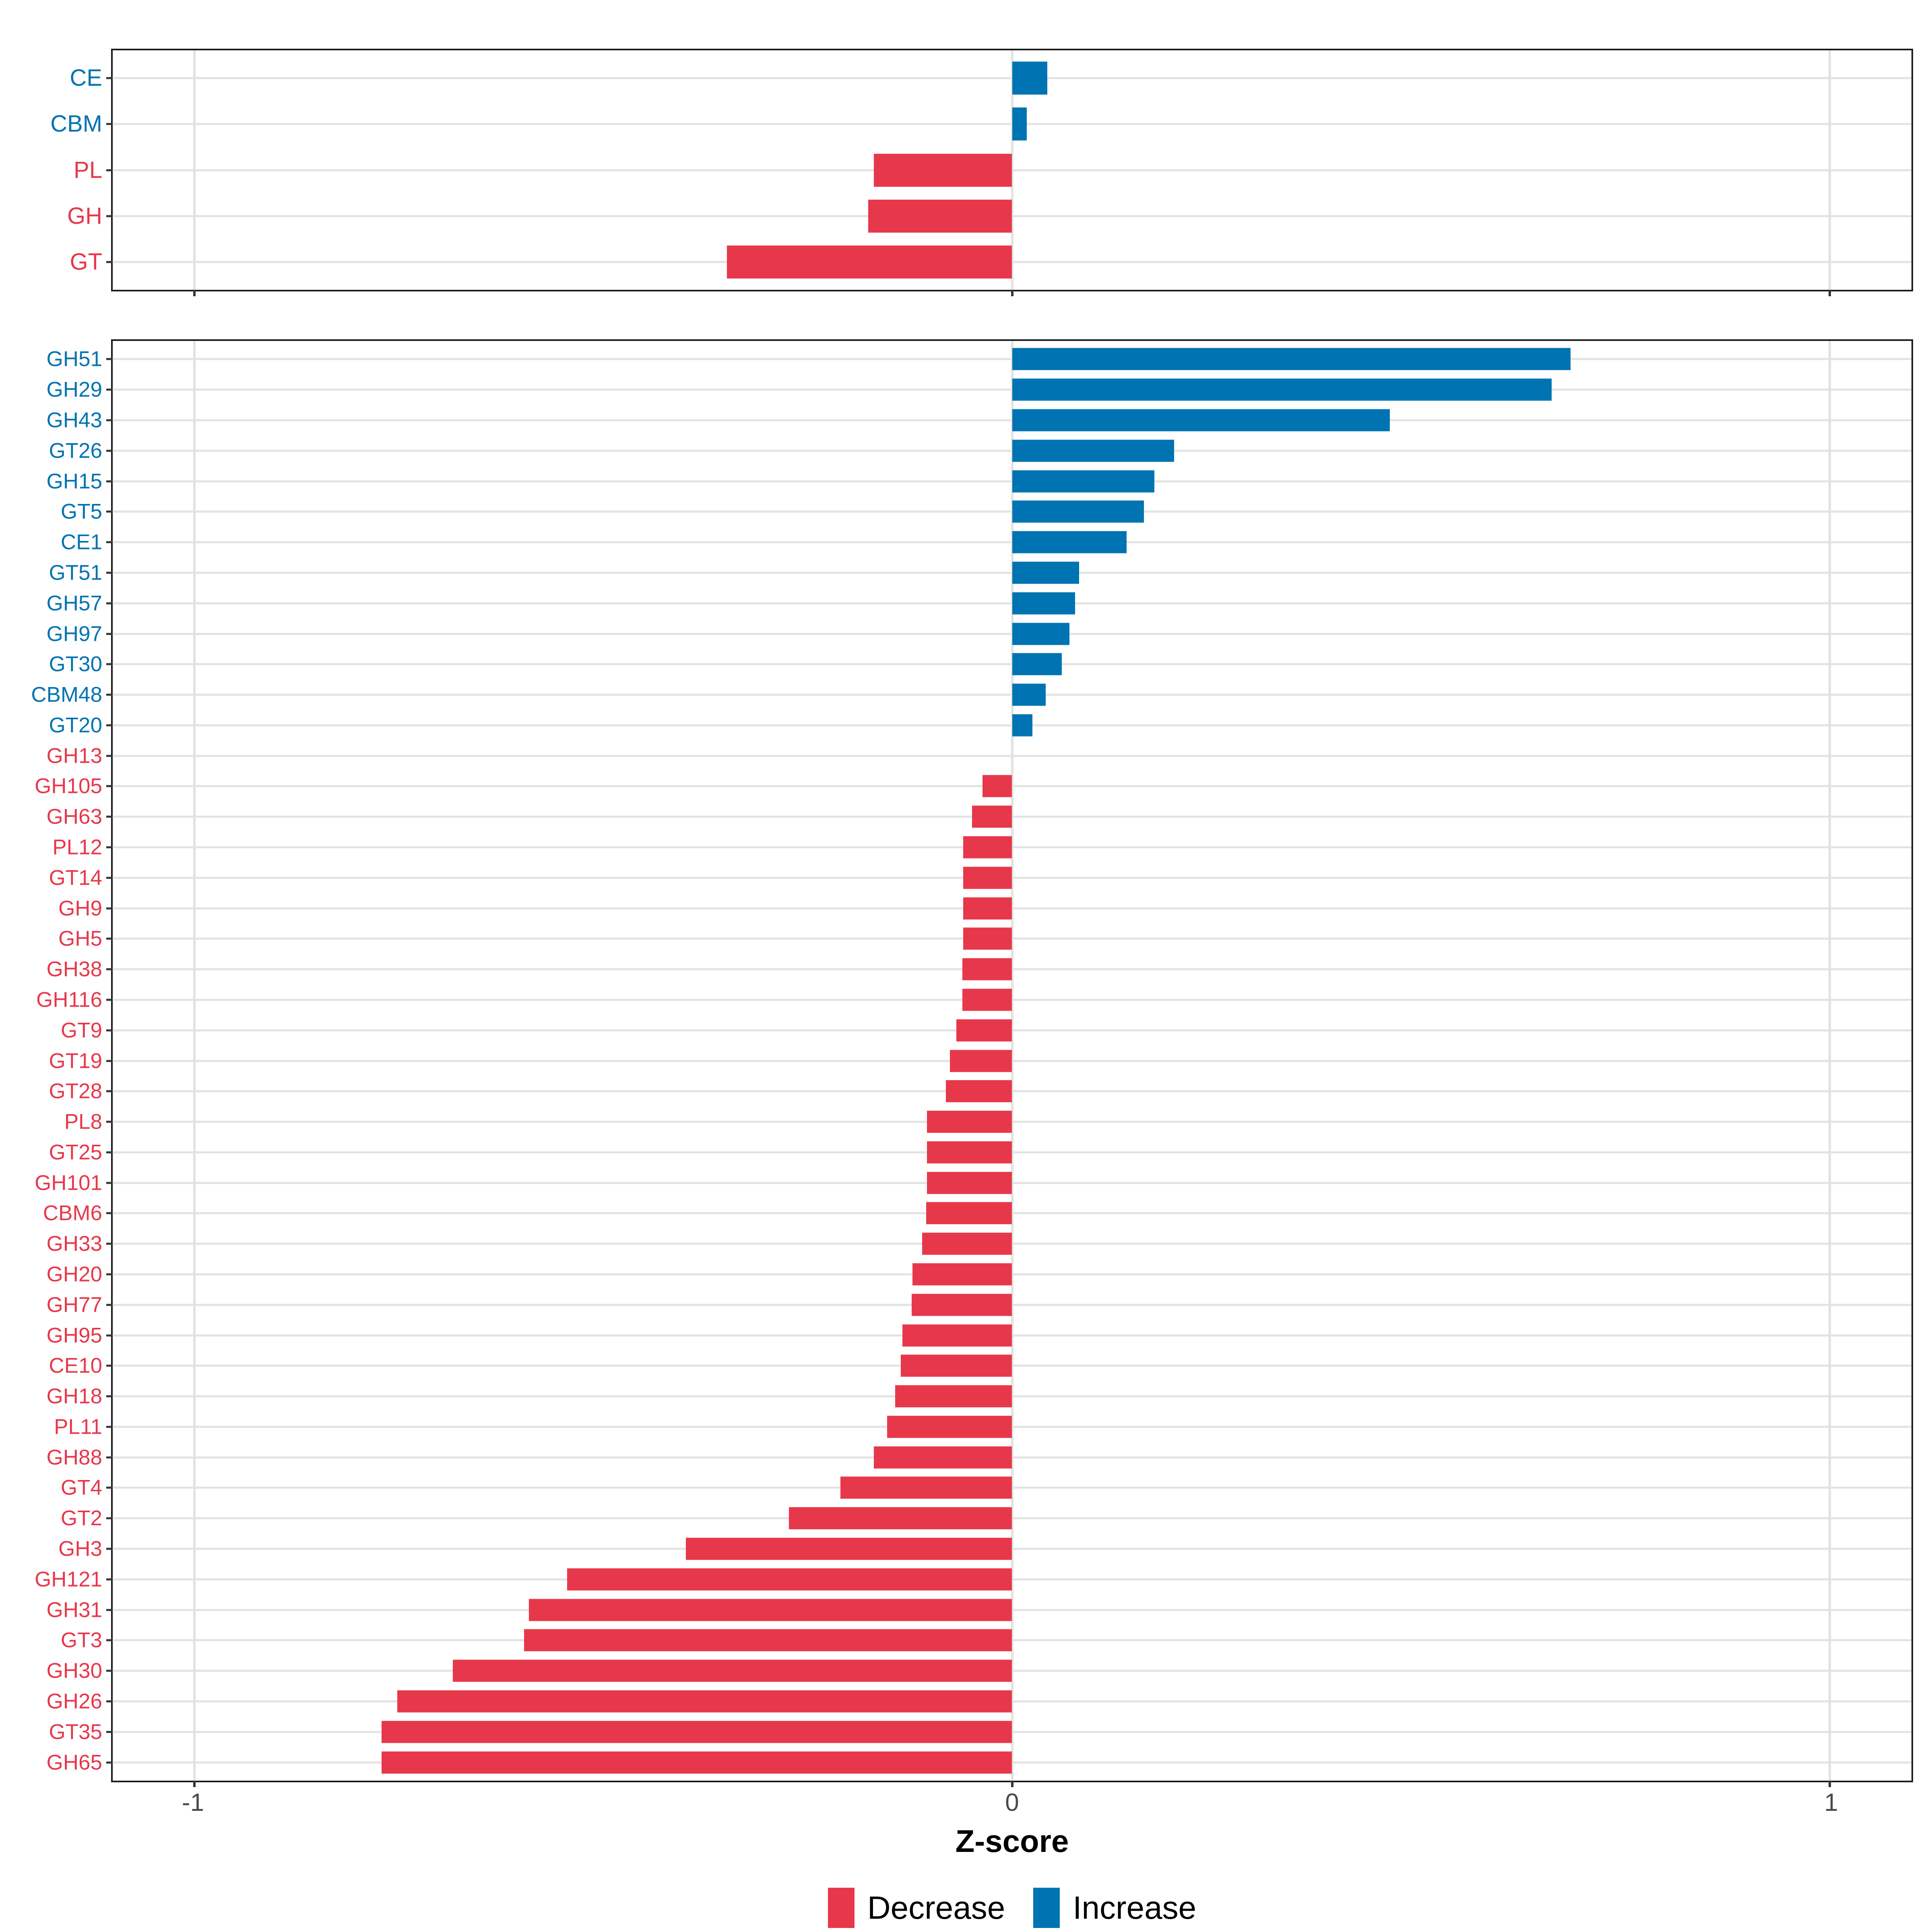 The image size is (1932, 1932). I want to click on bar-GH29, so click(1282, 389).